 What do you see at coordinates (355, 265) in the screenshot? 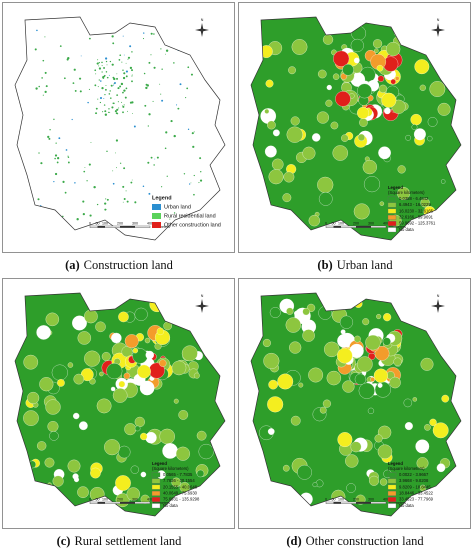
I see `panel-caption: (b) Urban land` at bounding box center [355, 265].